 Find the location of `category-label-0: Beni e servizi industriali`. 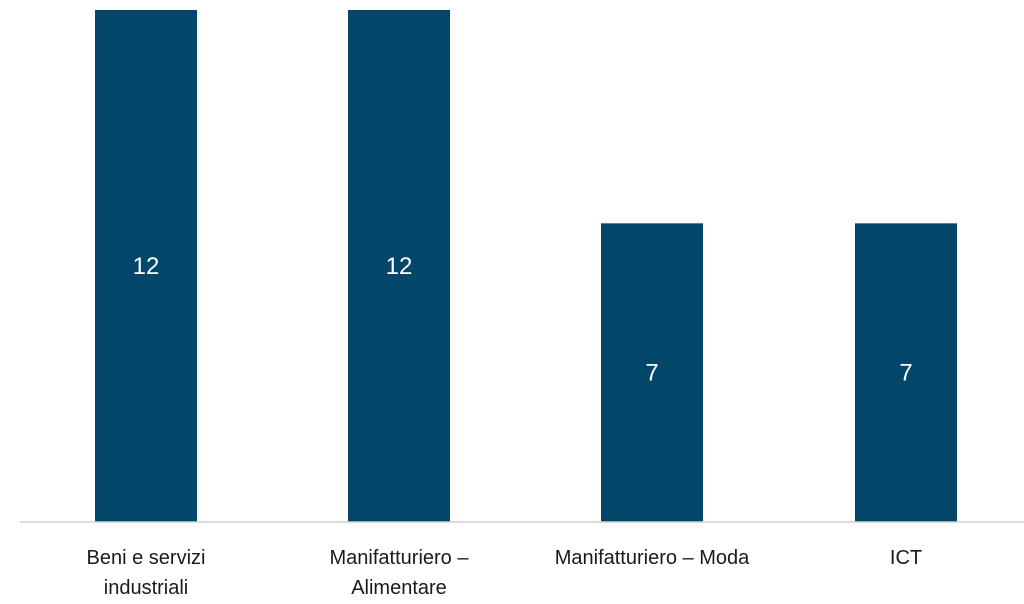

category-label-0: Beni e servizi industriali is located at coordinates (146, 573).